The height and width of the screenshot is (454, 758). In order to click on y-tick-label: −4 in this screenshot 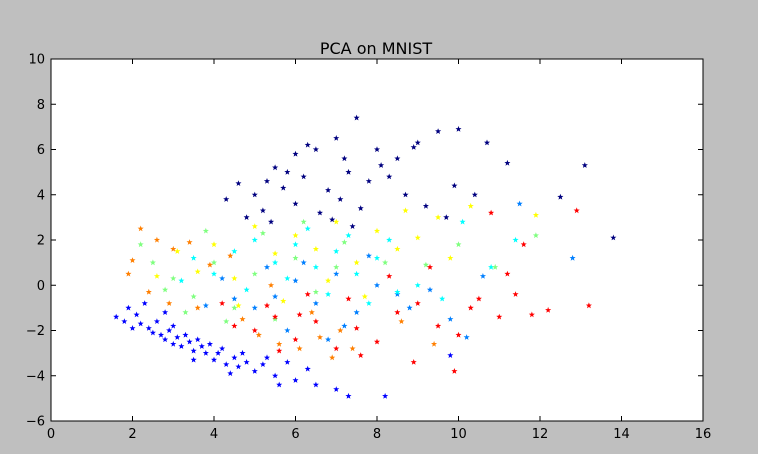, I will do `click(35, 376)`.